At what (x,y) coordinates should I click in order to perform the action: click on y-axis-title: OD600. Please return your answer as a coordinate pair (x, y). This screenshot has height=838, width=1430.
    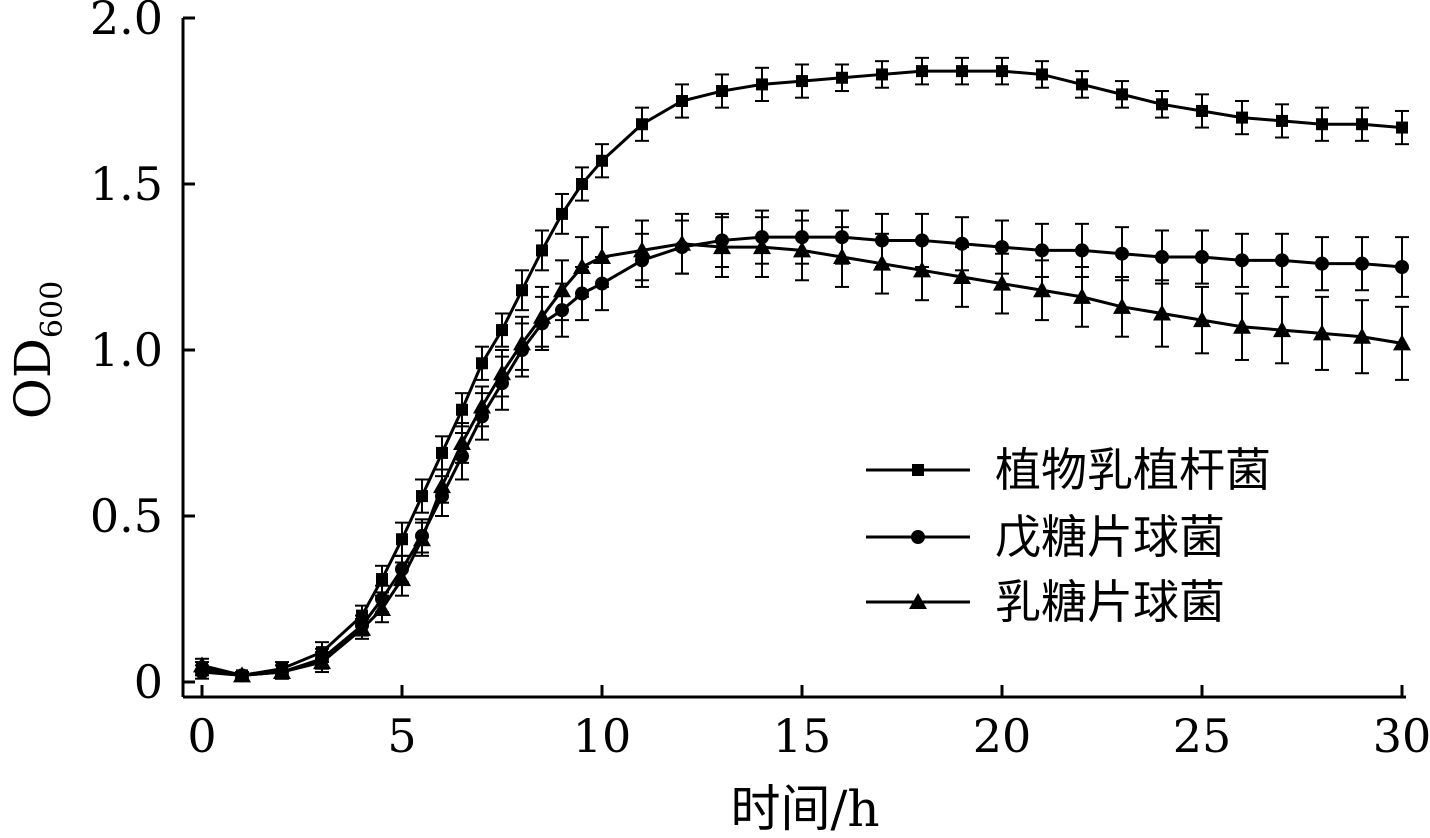
    Looking at the image, I should click on (37, 350).